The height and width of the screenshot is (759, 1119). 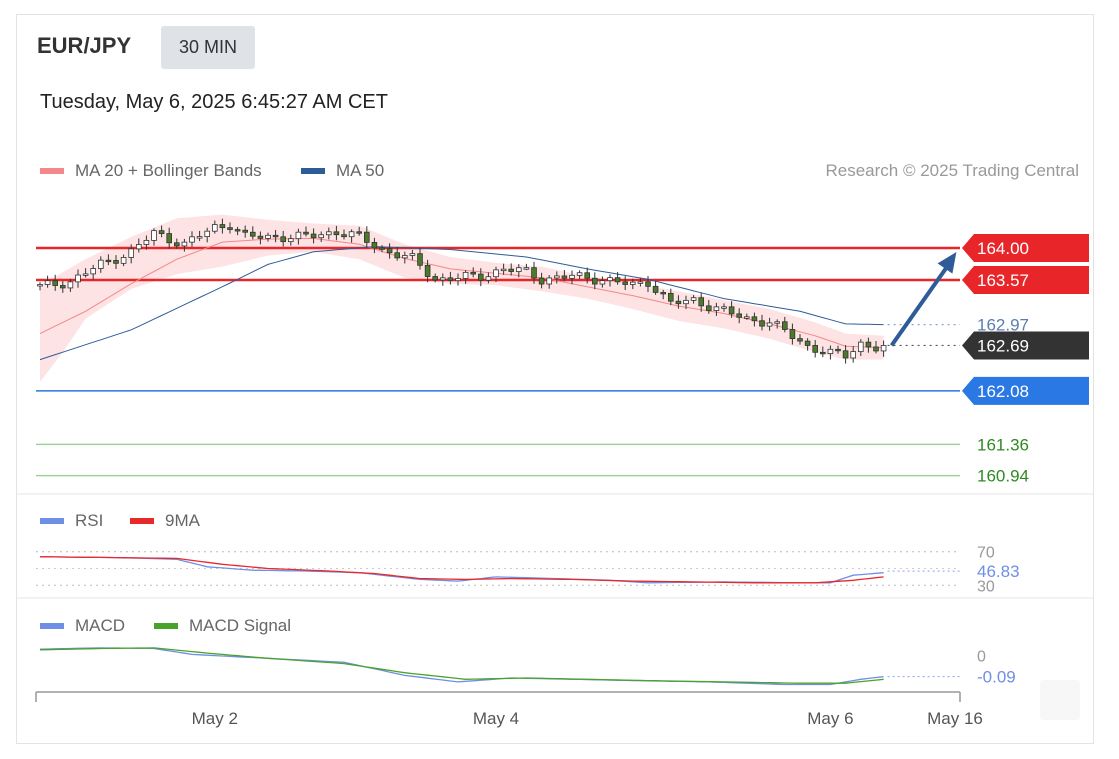 What do you see at coordinates (214, 102) in the screenshot?
I see `timestamp: Tuesday, May 6, 2025 6:45:27 AM CET` at bounding box center [214, 102].